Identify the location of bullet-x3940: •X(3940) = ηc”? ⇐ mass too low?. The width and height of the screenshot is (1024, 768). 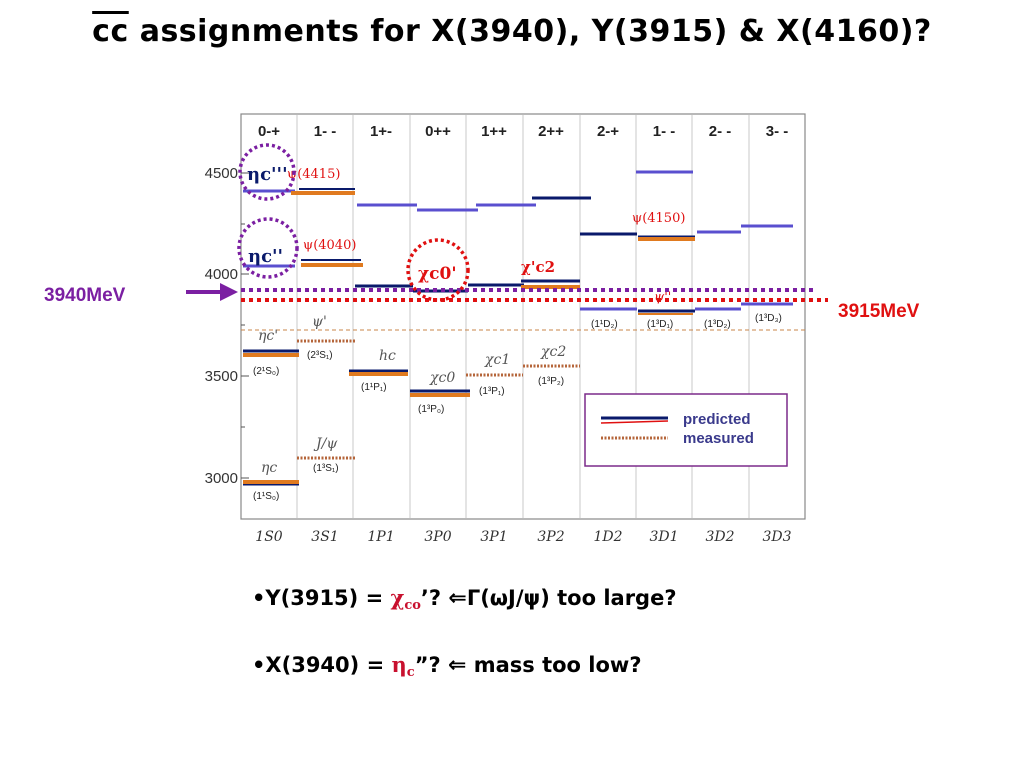
(447, 666).